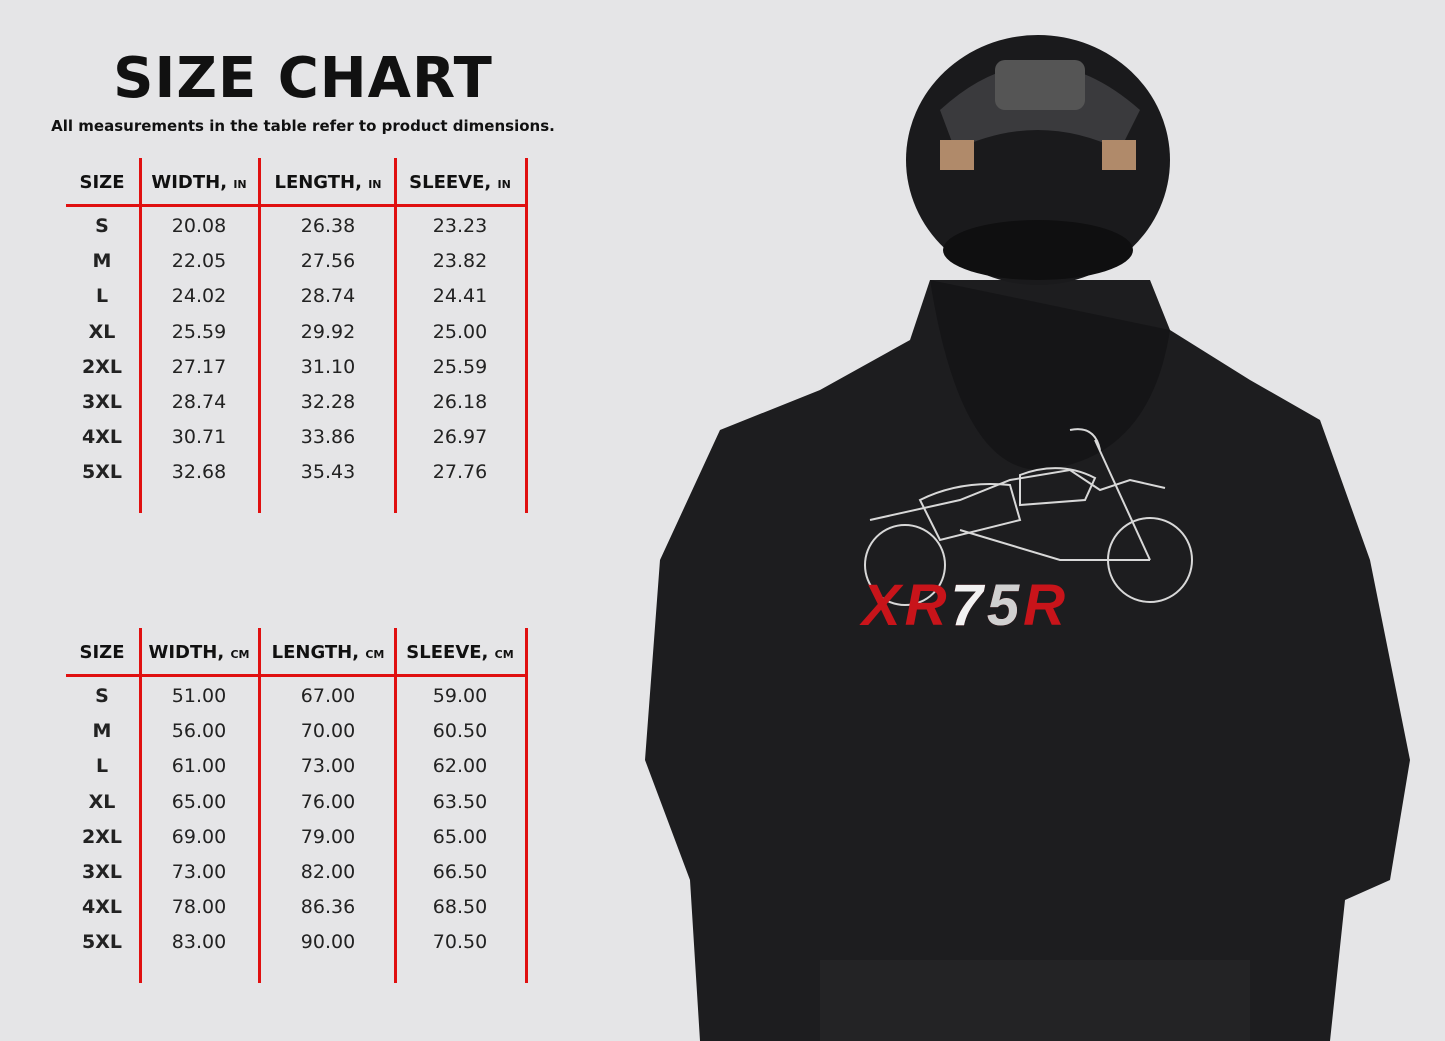 The image size is (1445, 1041). I want to click on measurement-cell: 27.76, so click(460, 472).